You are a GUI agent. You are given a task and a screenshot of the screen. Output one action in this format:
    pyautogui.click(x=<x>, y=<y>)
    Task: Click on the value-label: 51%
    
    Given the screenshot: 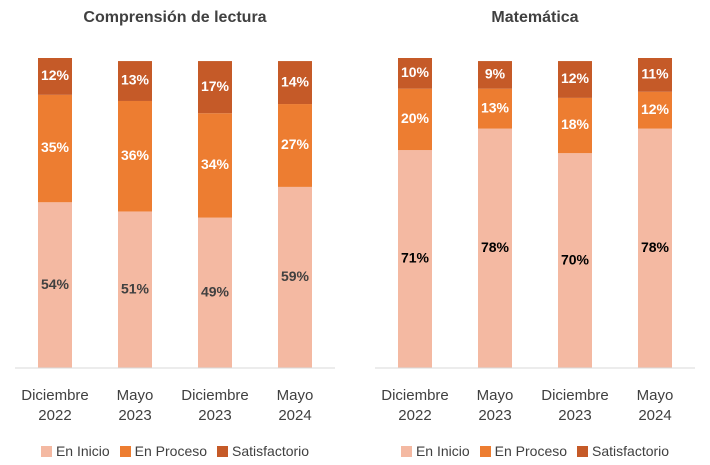 What is the action you would take?
    pyautogui.click(x=135, y=288)
    